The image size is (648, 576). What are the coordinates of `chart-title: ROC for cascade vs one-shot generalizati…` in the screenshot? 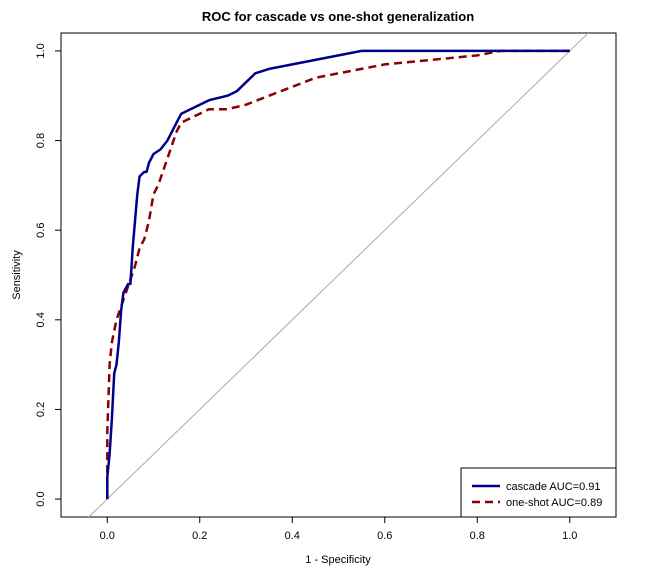 It's located at (338, 16).